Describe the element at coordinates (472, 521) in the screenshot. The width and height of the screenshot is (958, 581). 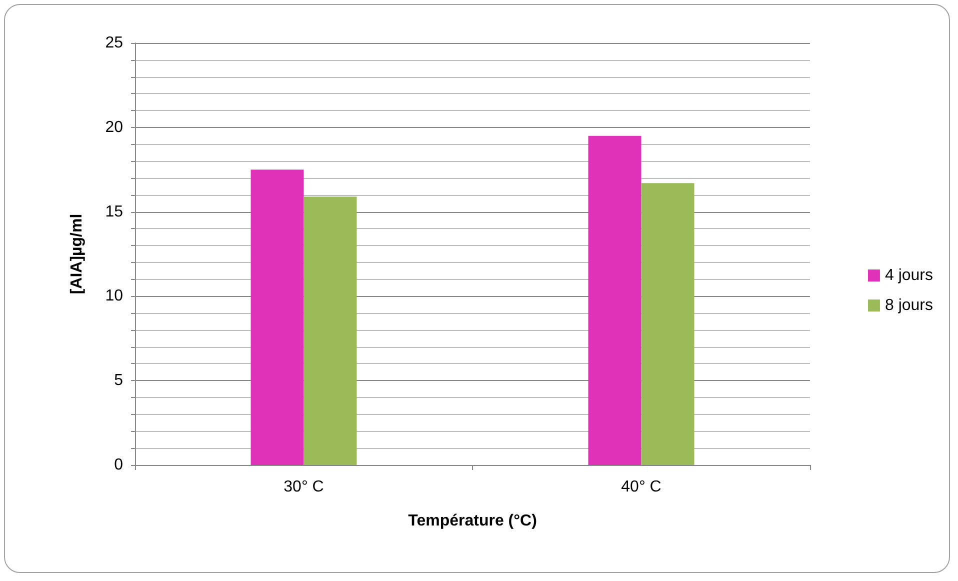
I see `x-axis-title: Température (°C)` at that location.